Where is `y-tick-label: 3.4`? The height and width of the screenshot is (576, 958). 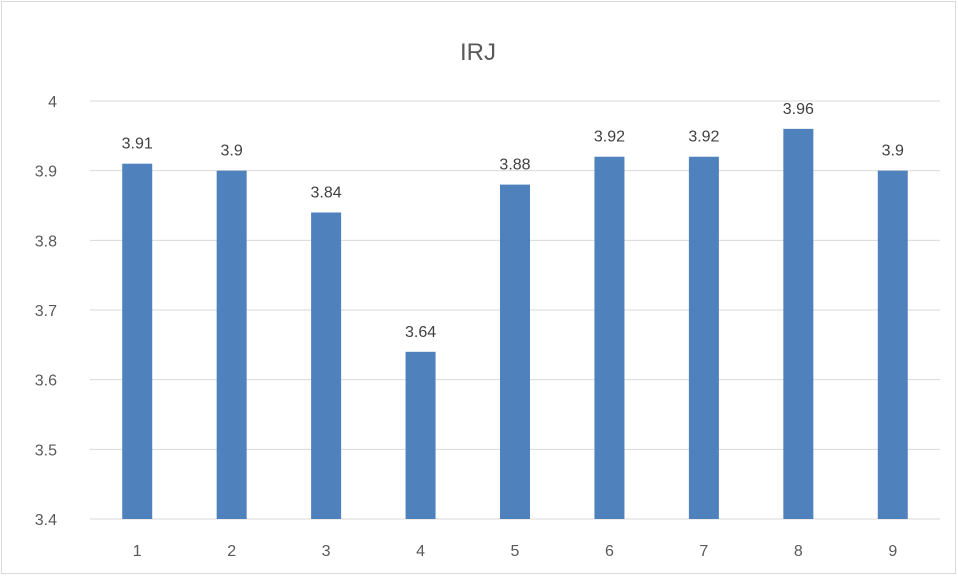
y-tick-label: 3.4 is located at coordinates (46, 520).